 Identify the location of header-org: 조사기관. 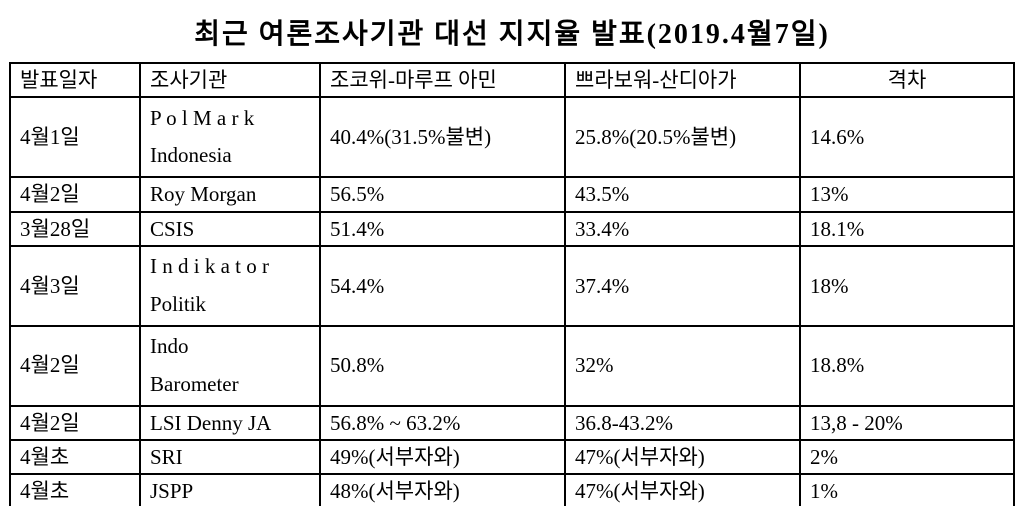
(230, 80).